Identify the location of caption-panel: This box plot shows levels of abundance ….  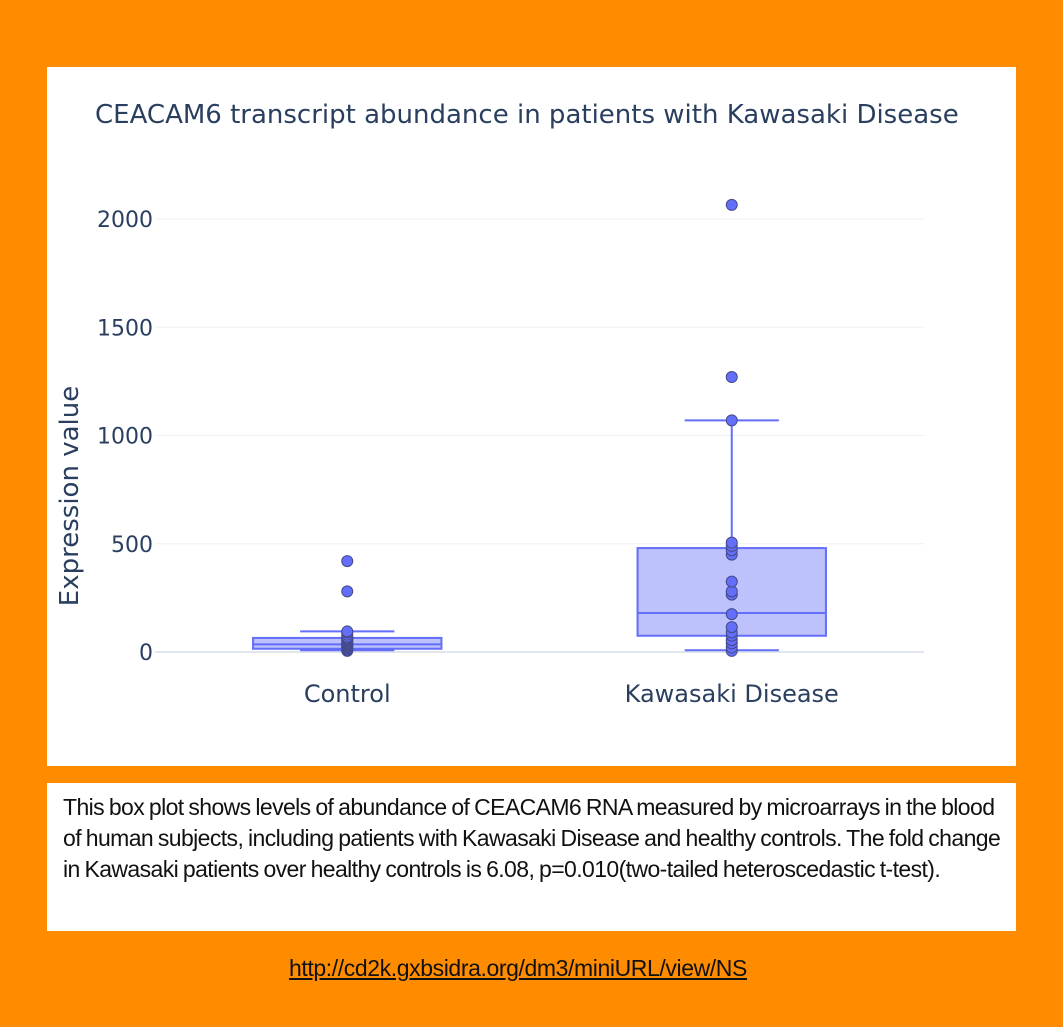
(531, 857).